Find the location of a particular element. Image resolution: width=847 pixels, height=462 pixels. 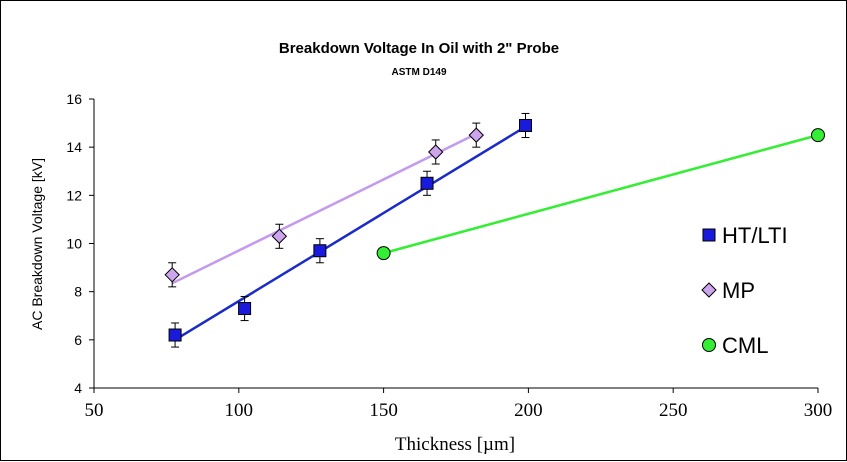

x-tick-label: 300 is located at coordinates (818, 410).